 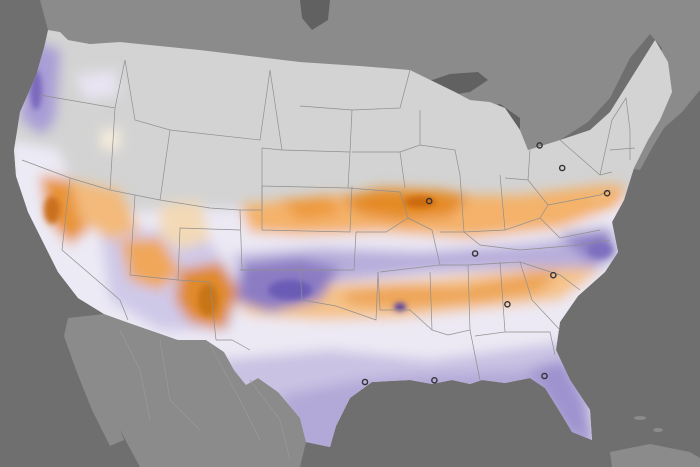 I want to click on mexico-landmass, so click(x=187, y=390).